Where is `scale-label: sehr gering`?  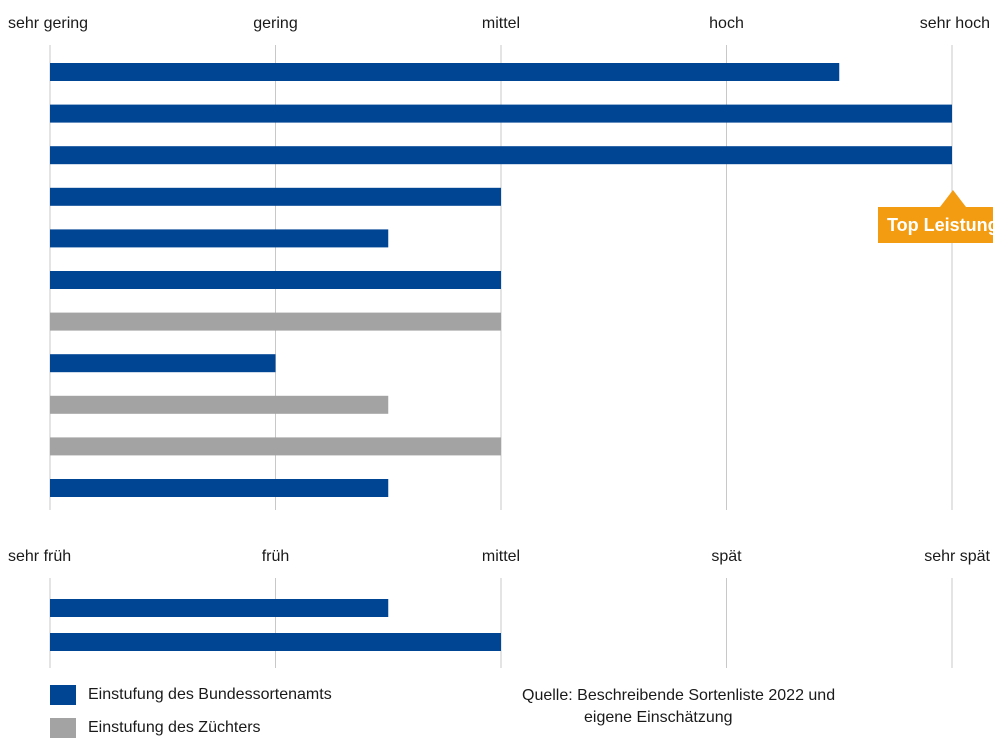
scale-label: sehr gering is located at coordinates (48, 23).